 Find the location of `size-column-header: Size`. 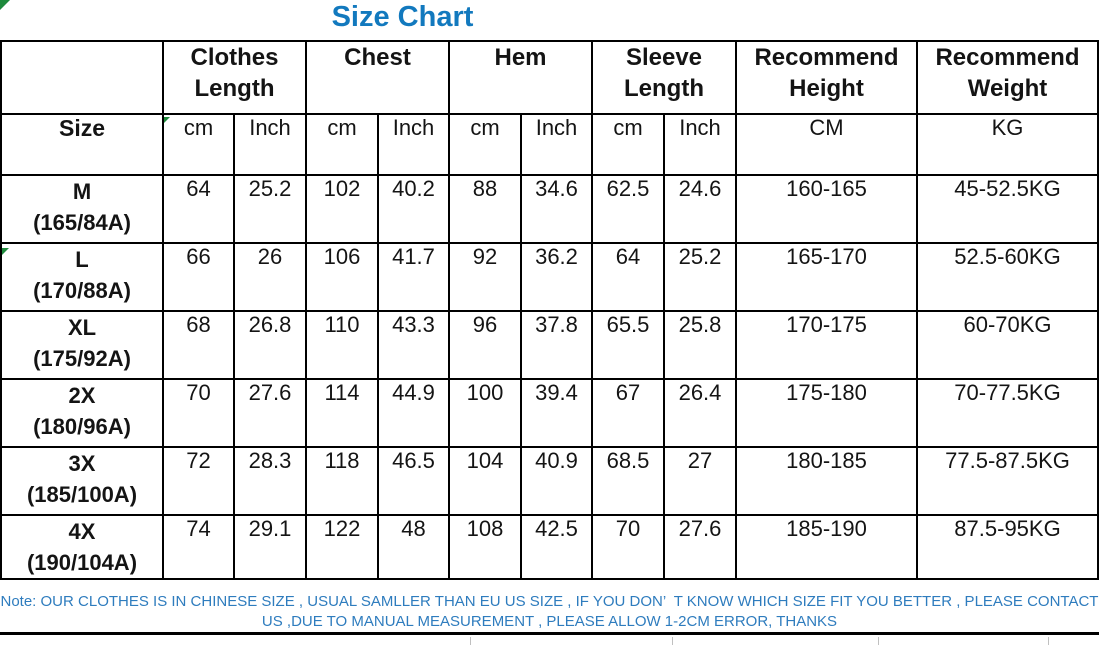

size-column-header: Size is located at coordinates (82, 144).